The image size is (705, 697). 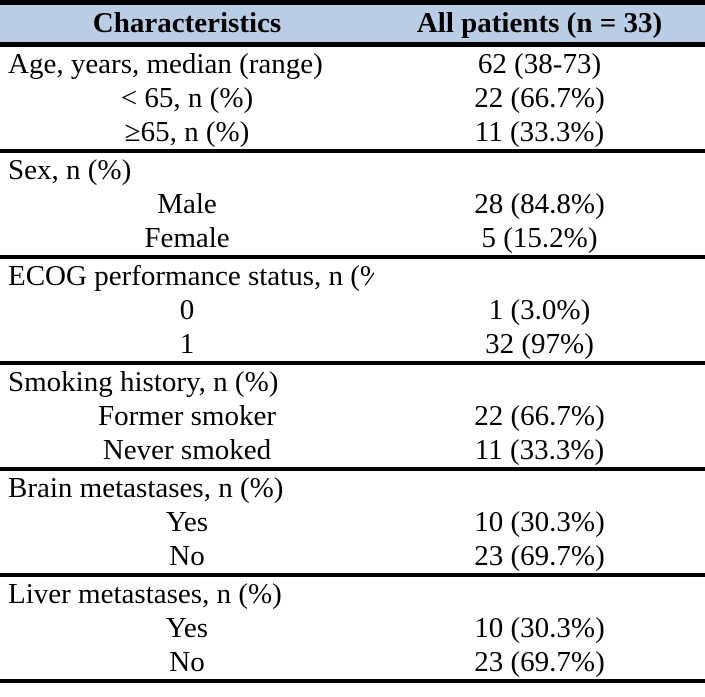 I want to click on characteristic-cell: 1, so click(x=187, y=346).